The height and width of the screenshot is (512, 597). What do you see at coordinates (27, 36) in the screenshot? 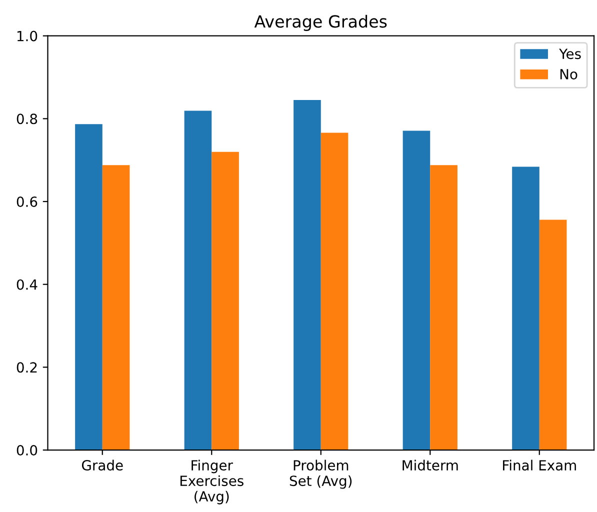
I see `y-tick-label: 1.0` at bounding box center [27, 36].